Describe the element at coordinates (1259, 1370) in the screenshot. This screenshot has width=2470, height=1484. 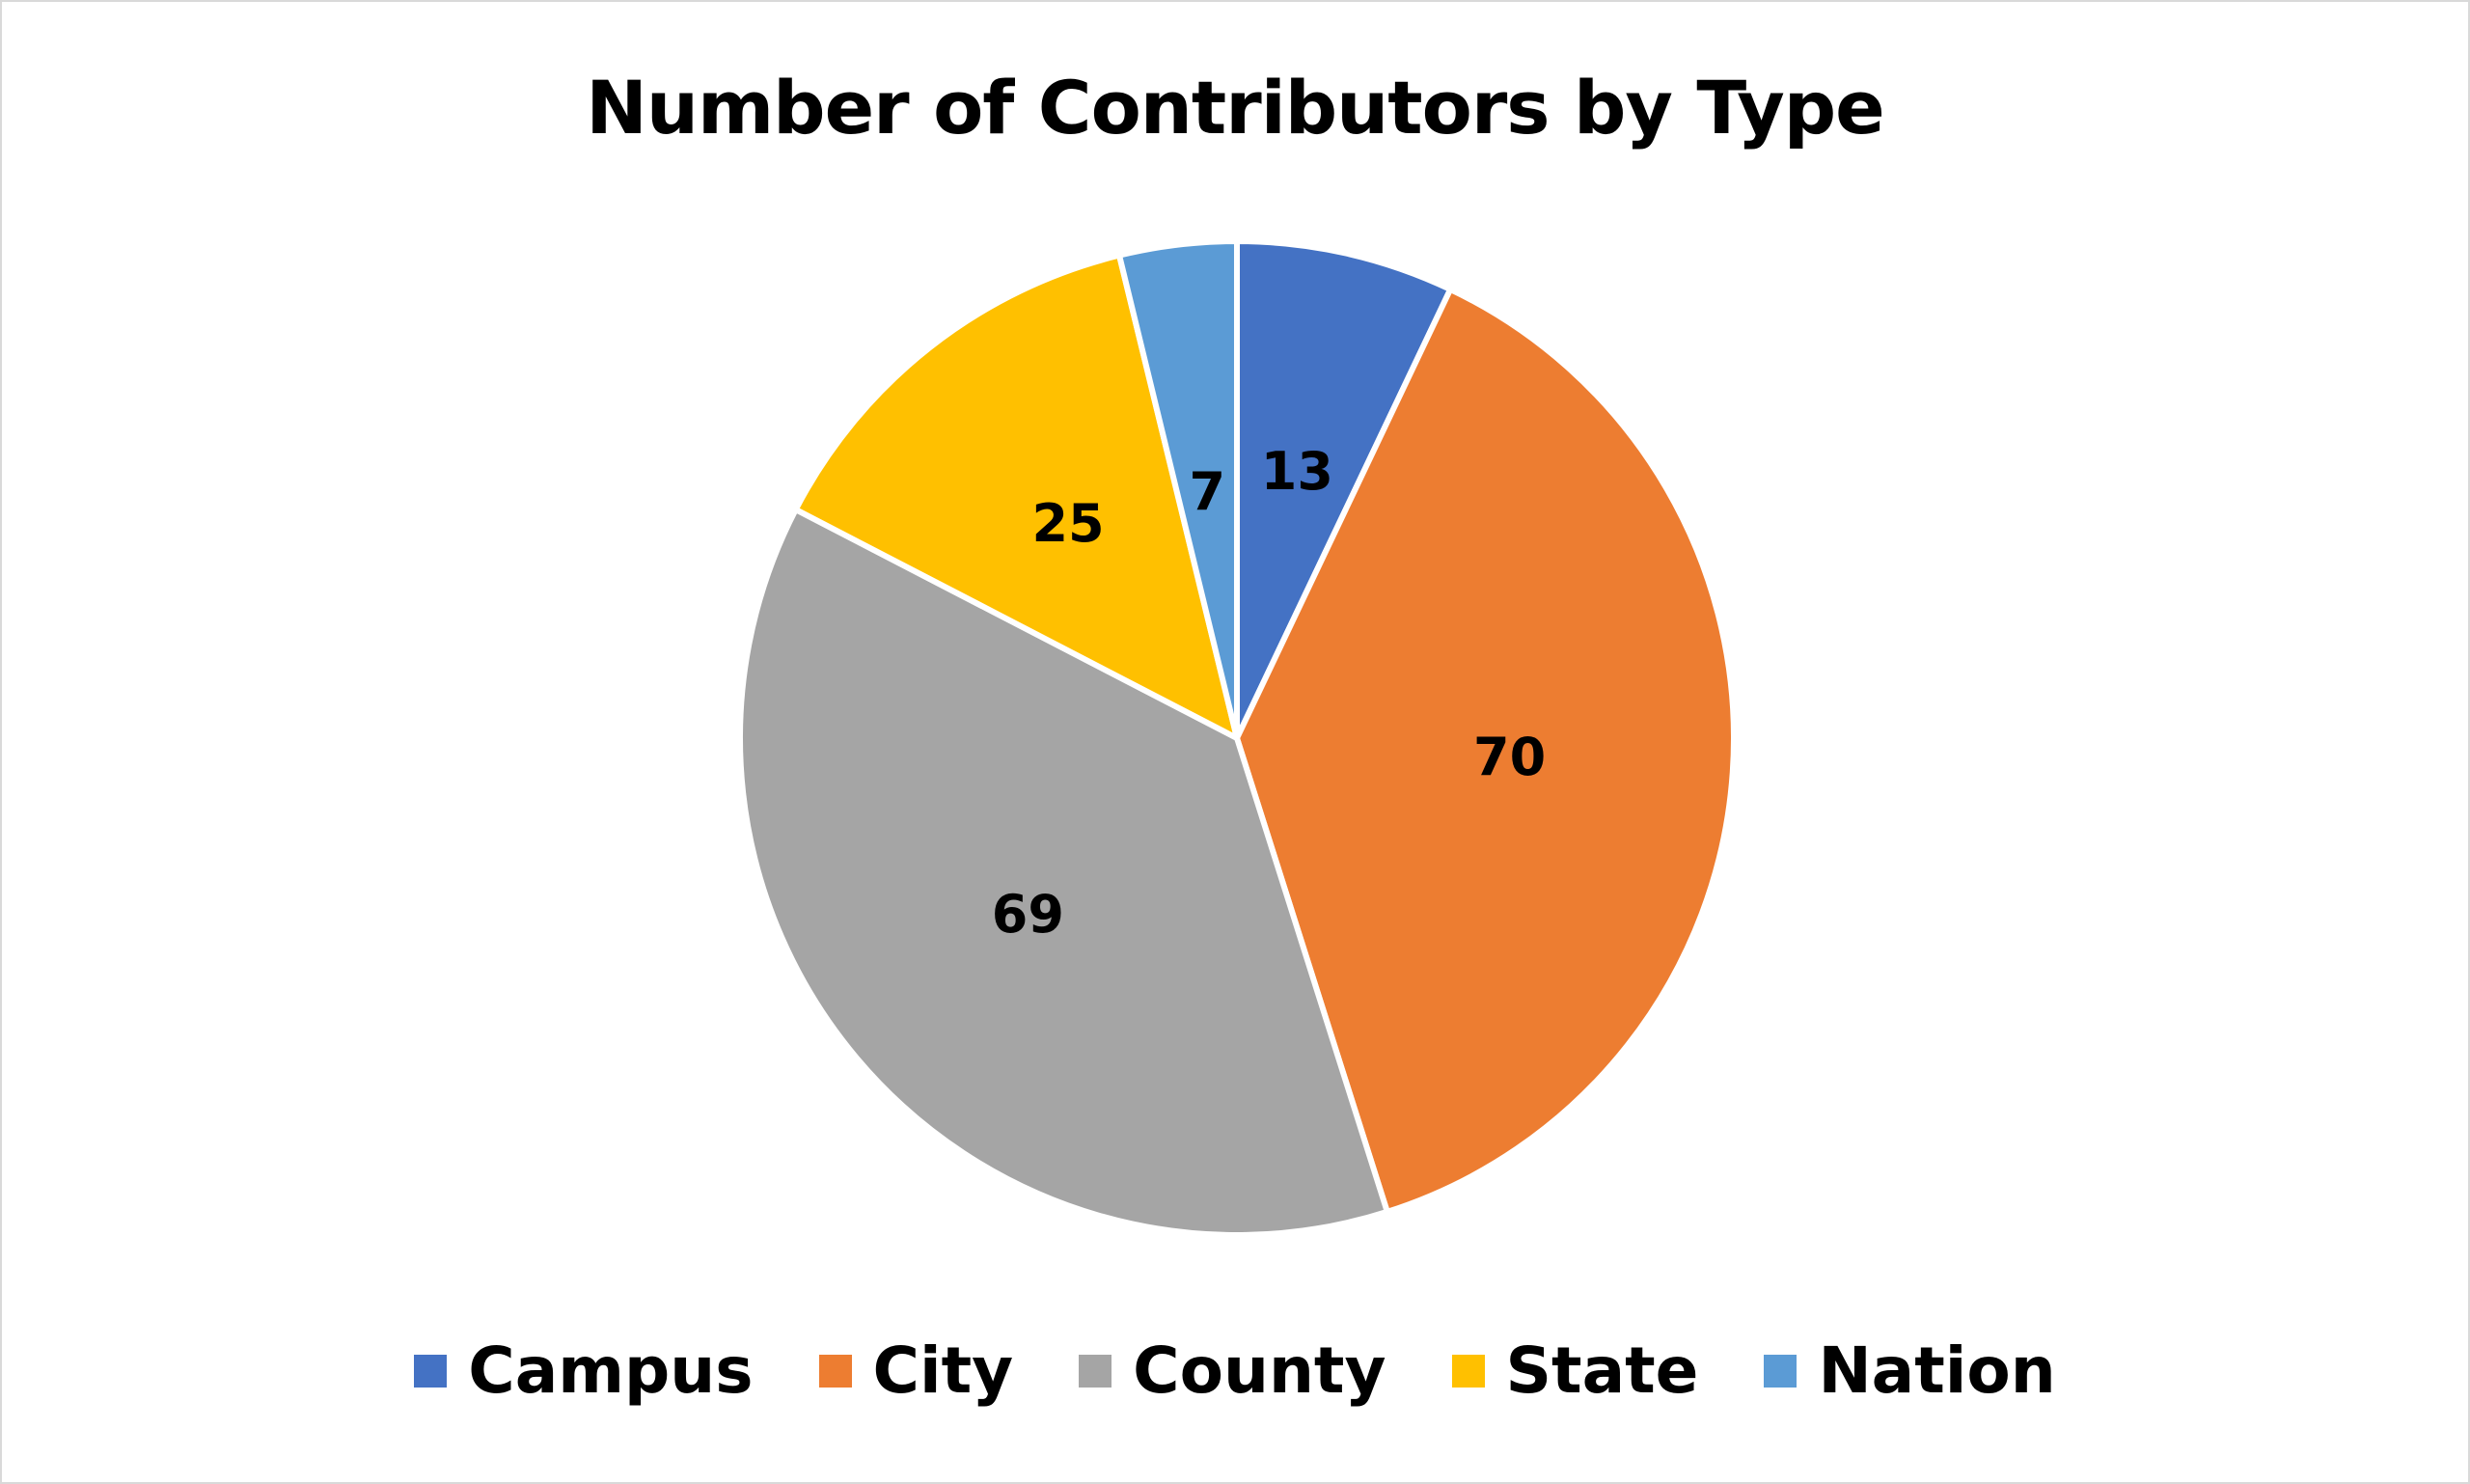
I see `legend-label-county: County` at that location.